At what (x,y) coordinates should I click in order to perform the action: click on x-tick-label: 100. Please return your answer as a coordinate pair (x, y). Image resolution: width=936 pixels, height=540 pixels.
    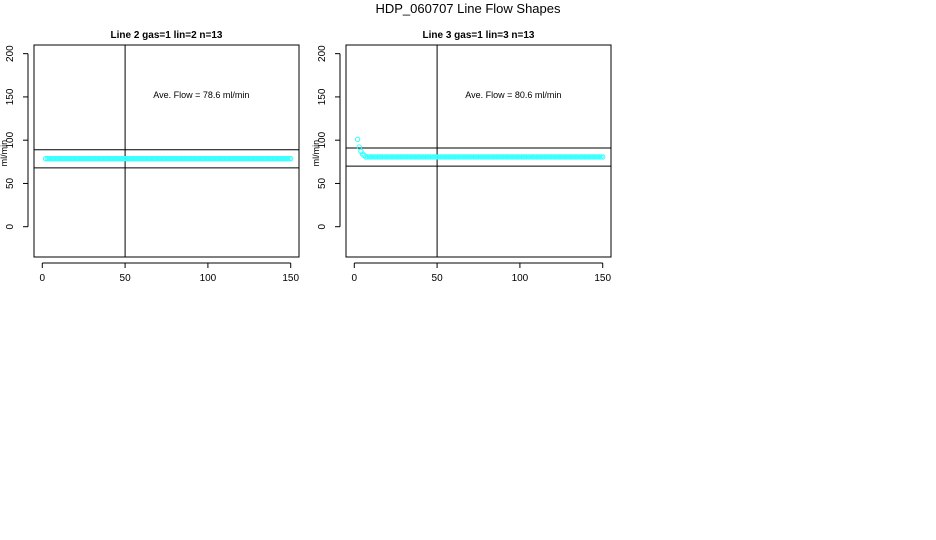
    Looking at the image, I should click on (520, 278).